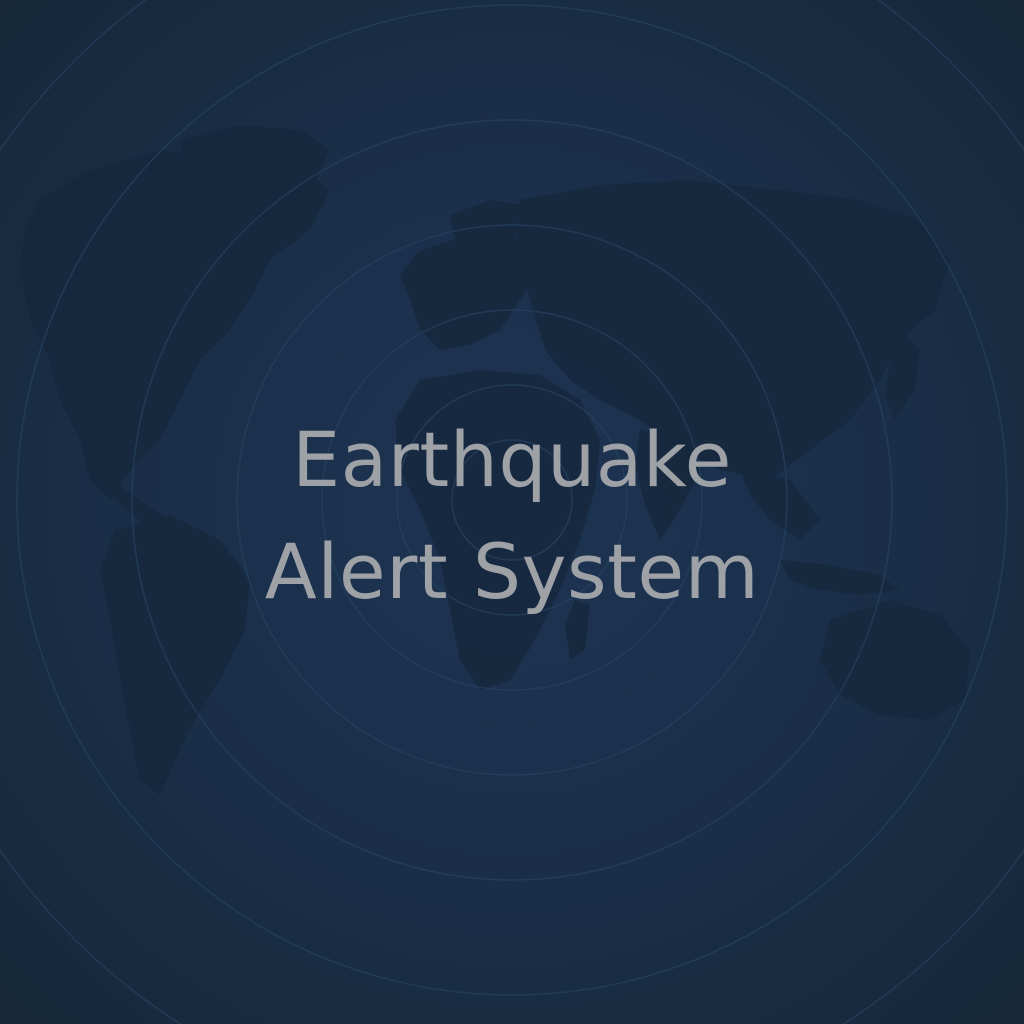  I want to click on asia-shape, so click(732, 330).